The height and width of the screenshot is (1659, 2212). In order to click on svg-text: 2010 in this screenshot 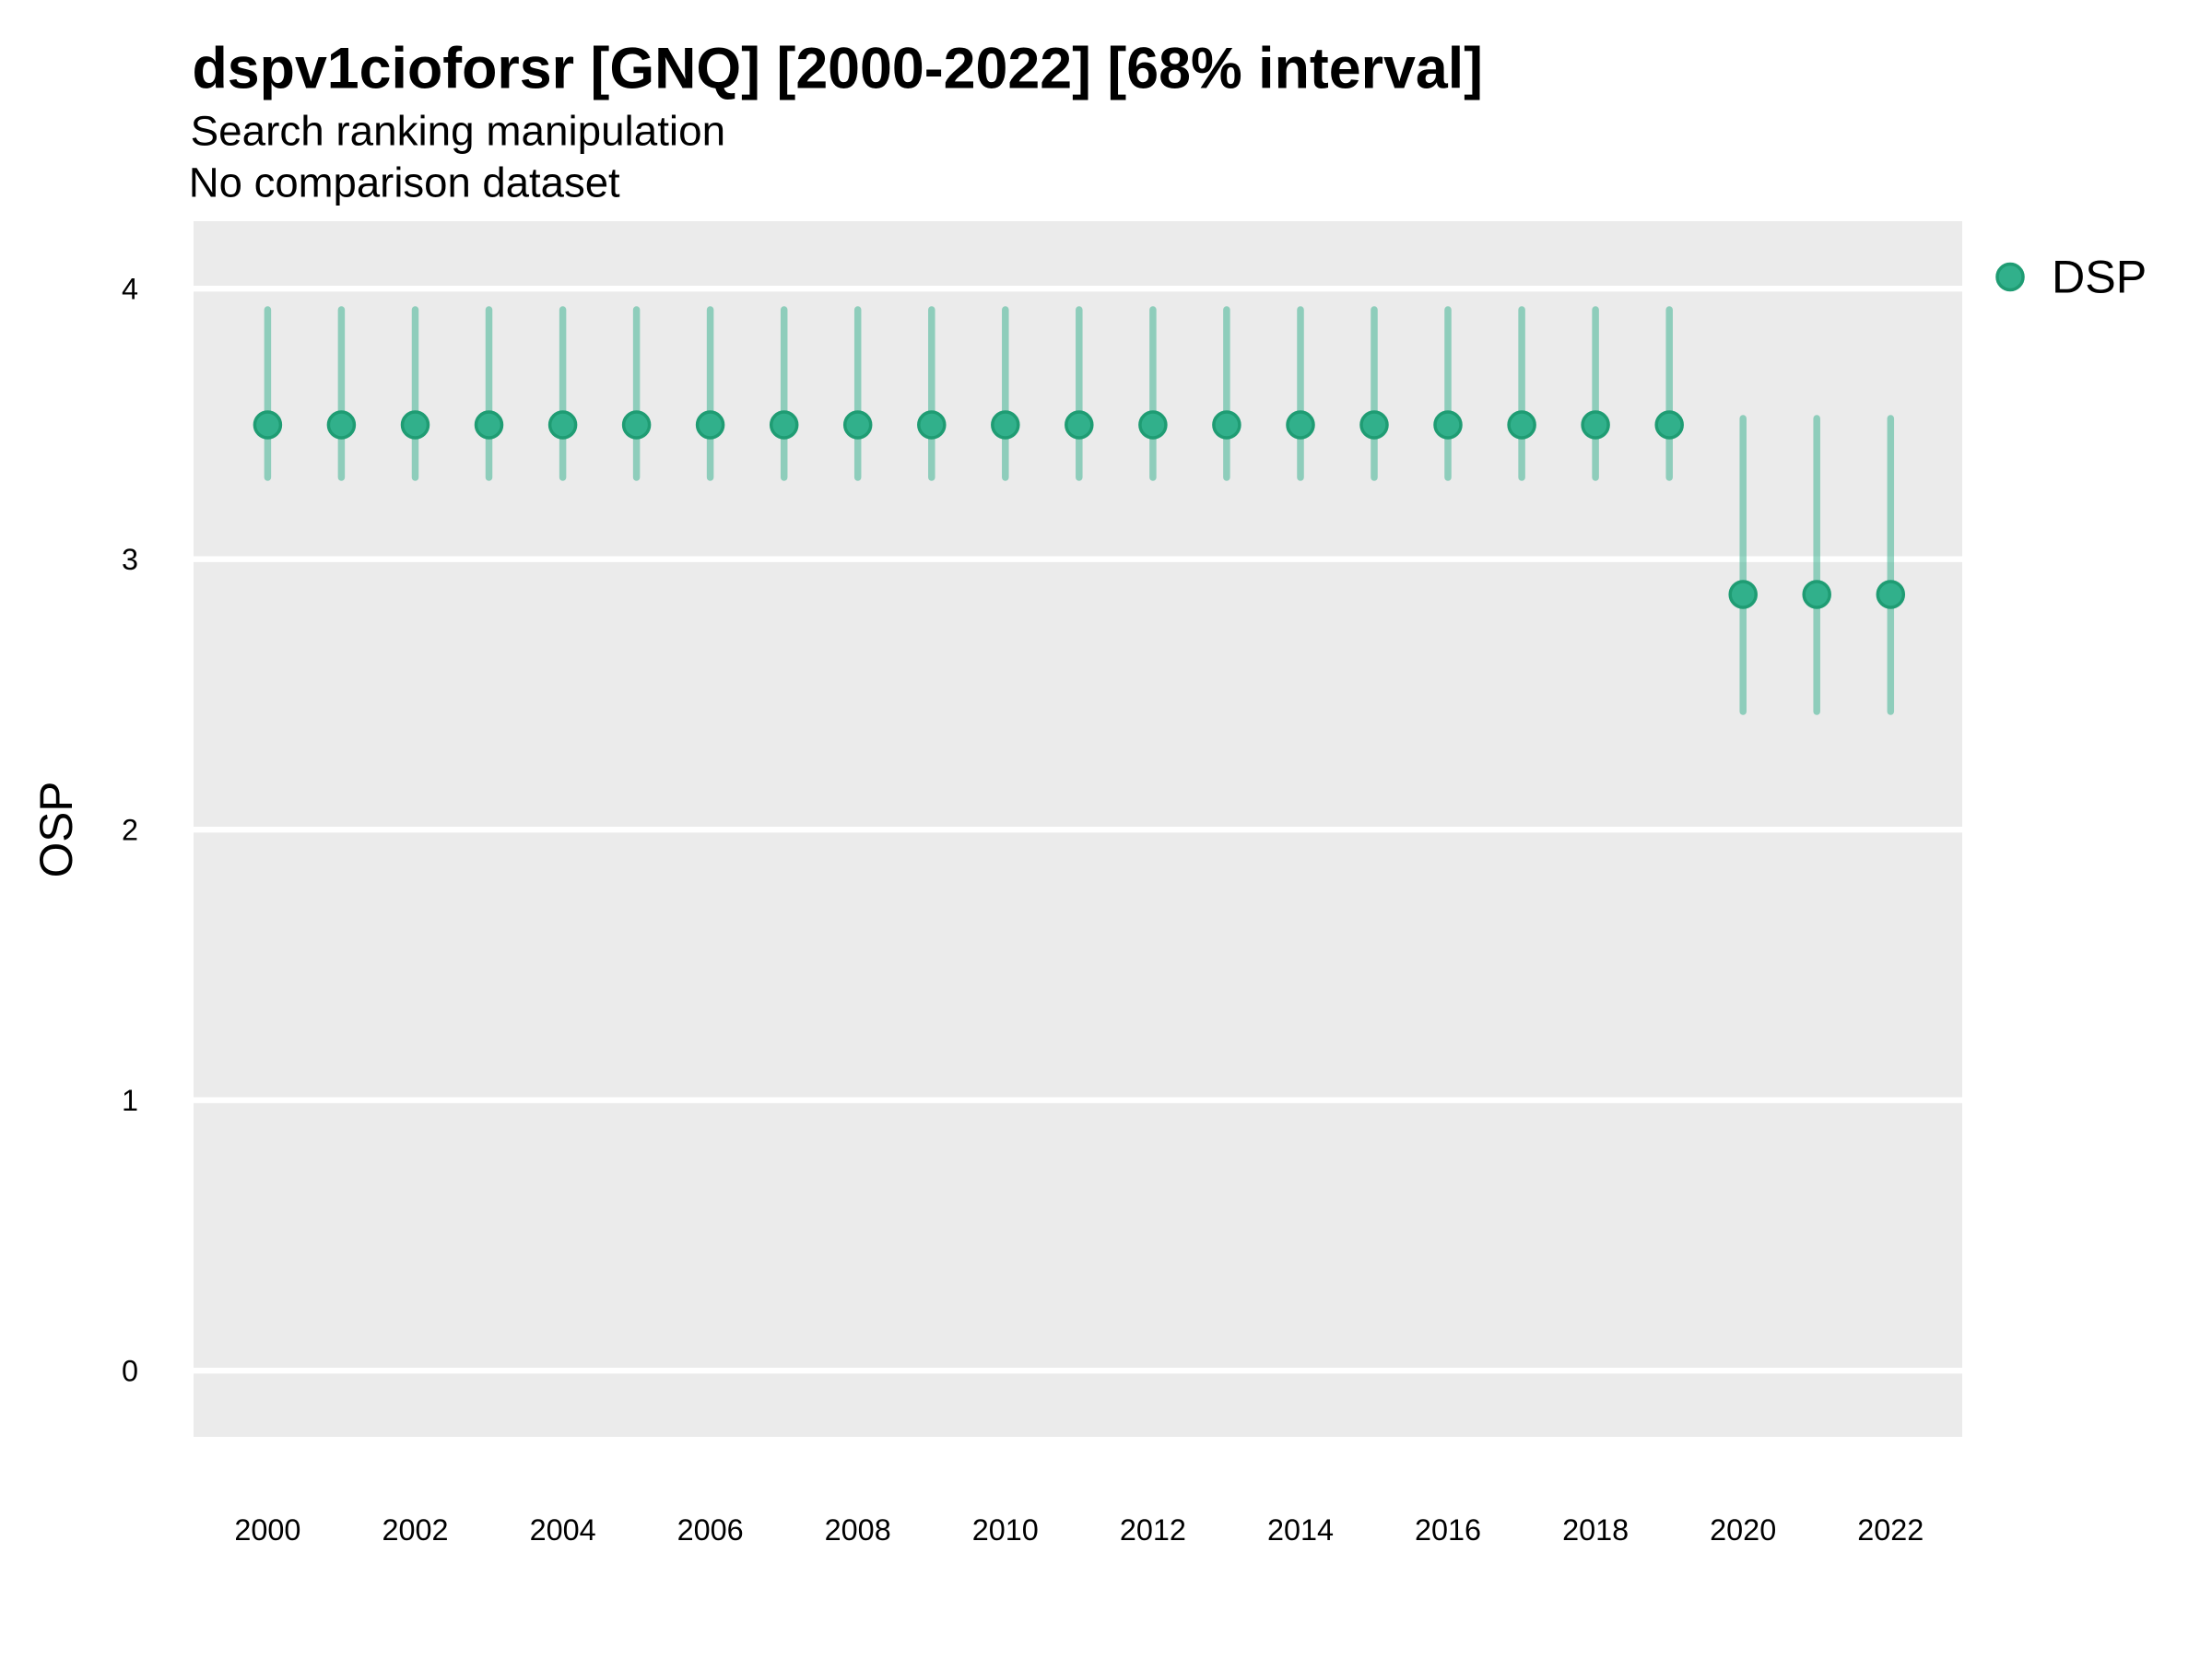, I will do `click(1005, 1530)`.